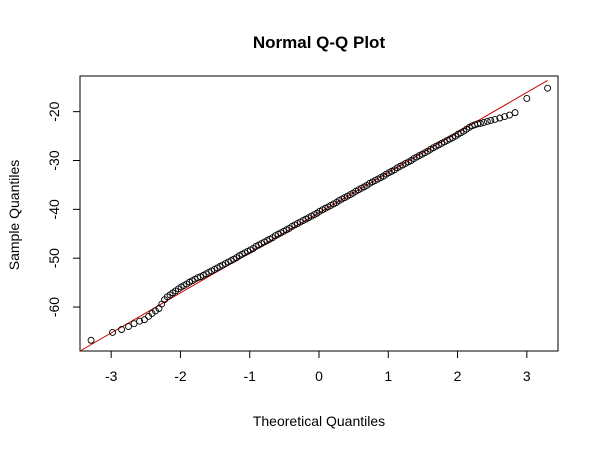 This screenshot has height=450, width=600. What do you see at coordinates (458, 376) in the screenshot?
I see `x-tick-label: 2` at bounding box center [458, 376].